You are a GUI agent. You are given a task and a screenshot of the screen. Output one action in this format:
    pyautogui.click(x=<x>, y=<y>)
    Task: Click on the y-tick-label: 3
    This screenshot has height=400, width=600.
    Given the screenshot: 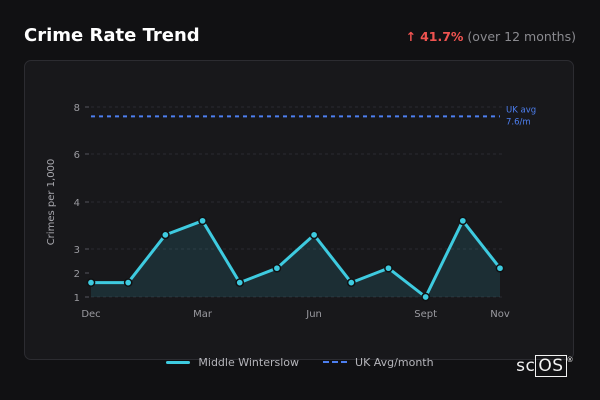 What is the action you would take?
    pyautogui.click(x=77, y=250)
    